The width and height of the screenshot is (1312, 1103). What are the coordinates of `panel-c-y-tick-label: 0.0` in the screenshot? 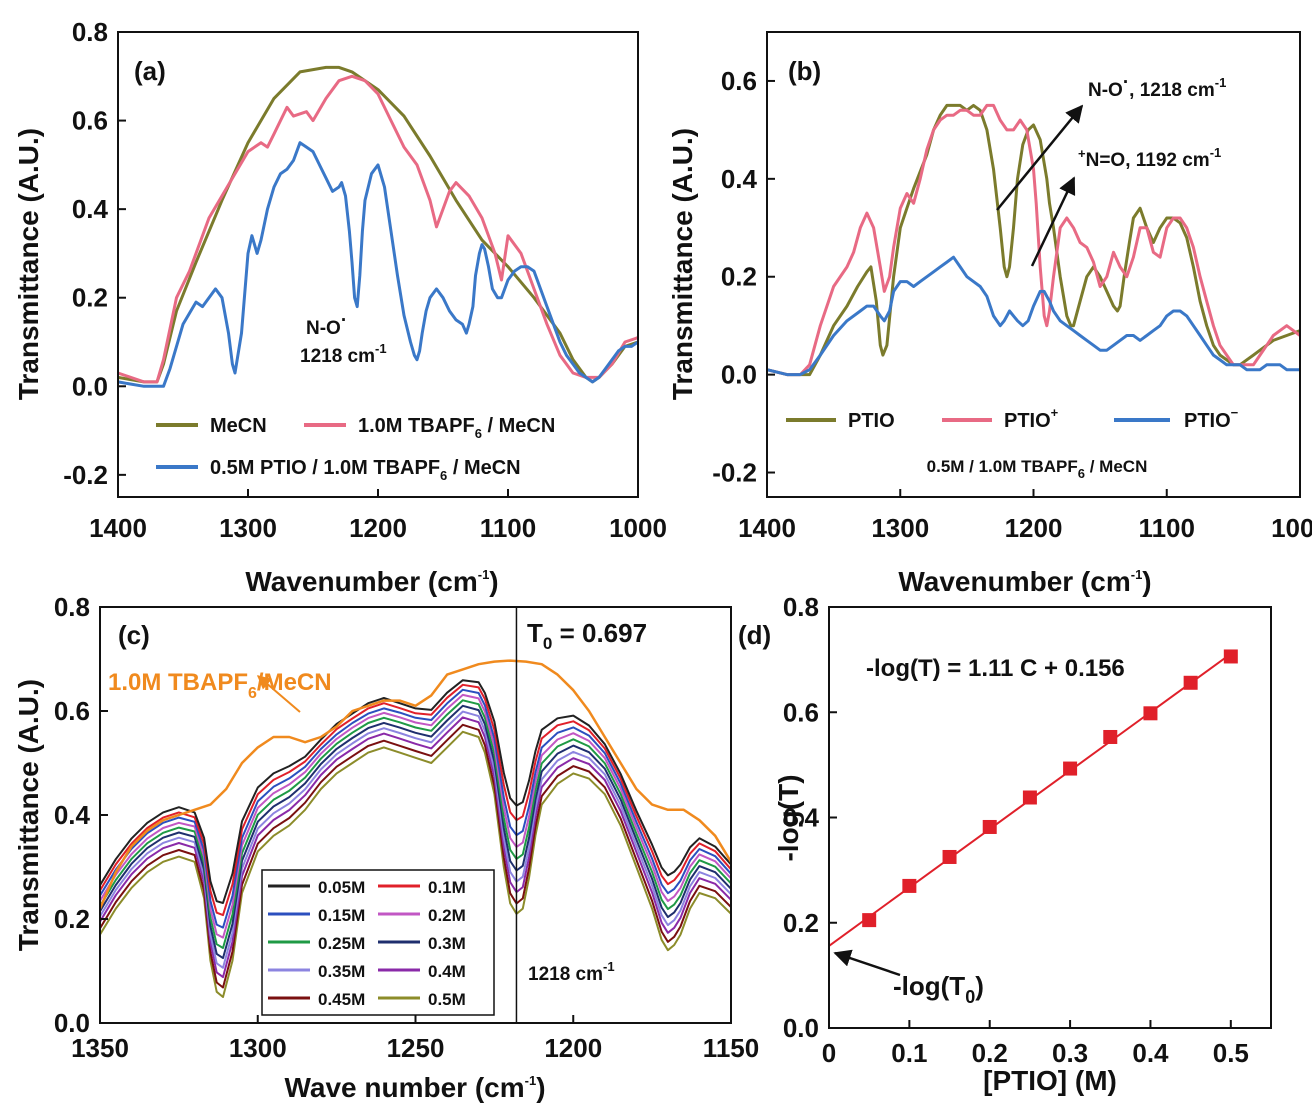 It's located at (72, 1023).